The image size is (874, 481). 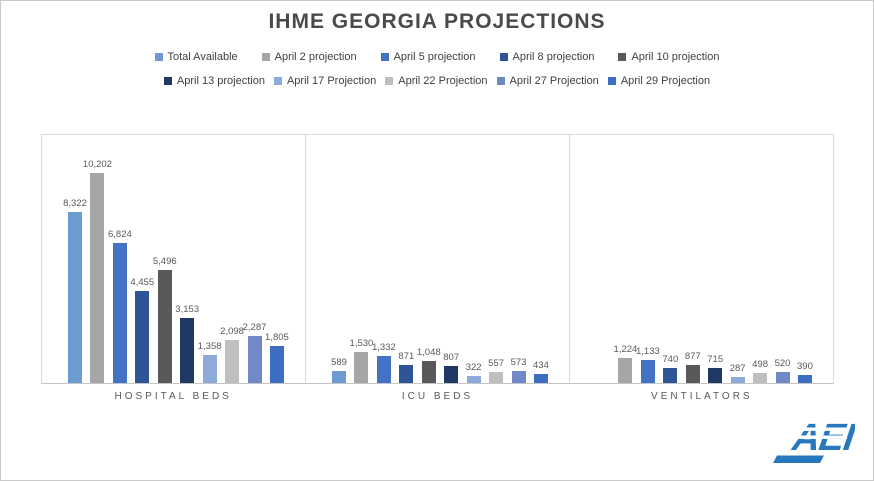 What do you see at coordinates (406, 356) in the screenshot?
I see `value-label: 871` at bounding box center [406, 356].